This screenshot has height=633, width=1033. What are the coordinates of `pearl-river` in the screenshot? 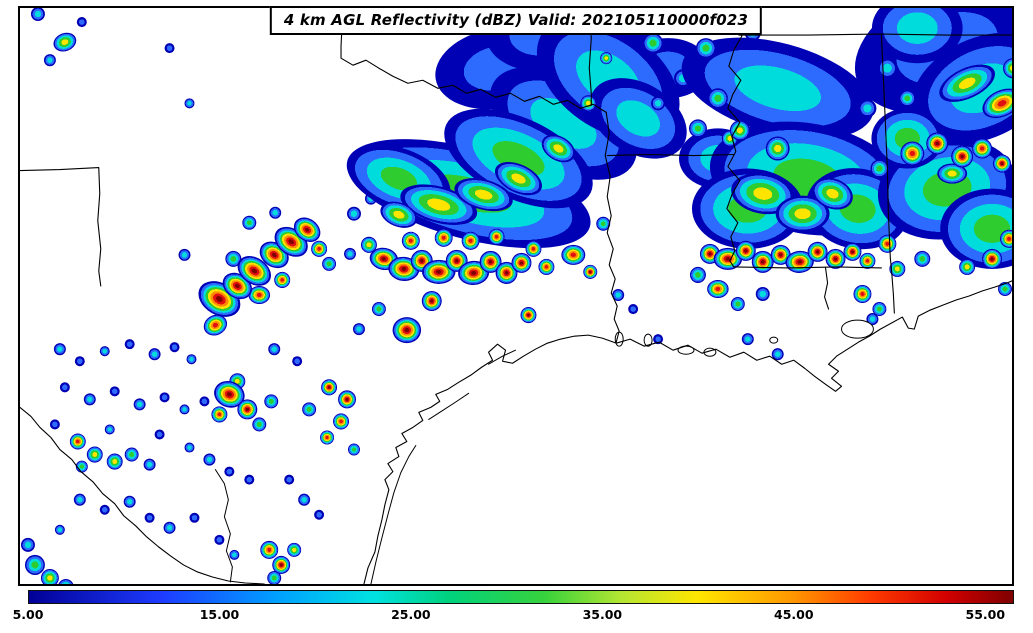 It's located at (827, 288).